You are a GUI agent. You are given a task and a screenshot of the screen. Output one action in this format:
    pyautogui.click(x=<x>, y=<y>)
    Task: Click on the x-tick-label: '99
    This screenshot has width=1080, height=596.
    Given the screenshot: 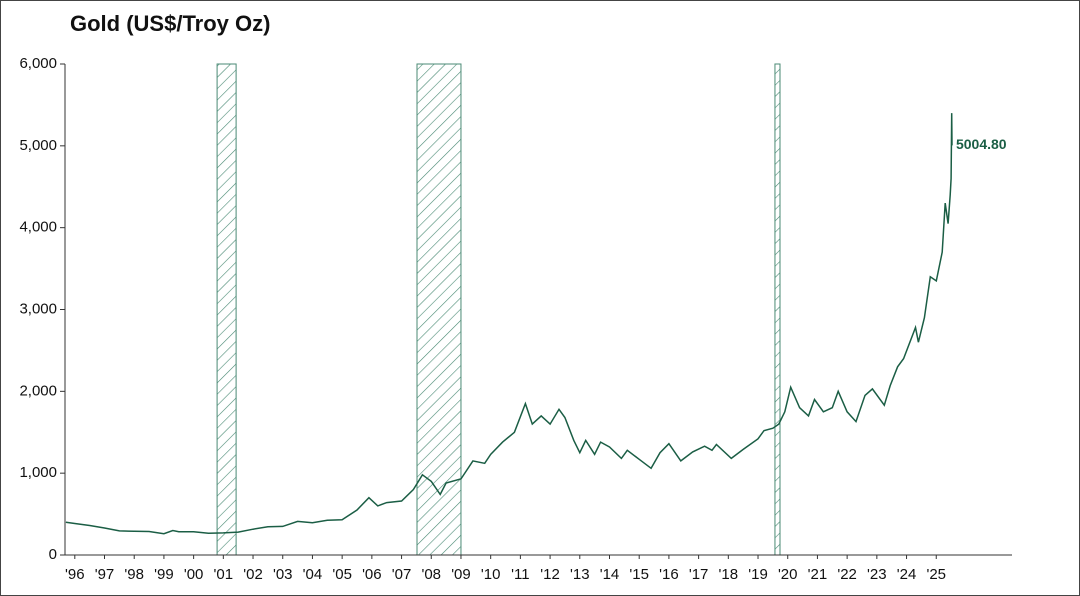 What is the action you would take?
    pyautogui.click(x=164, y=574)
    